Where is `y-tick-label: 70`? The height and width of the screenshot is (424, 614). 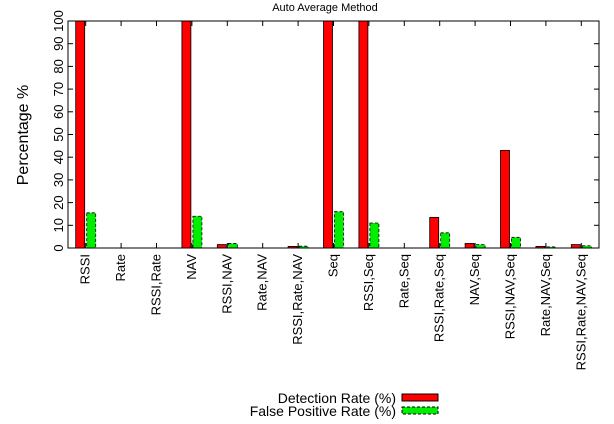
y-tick-label: 70 is located at coordinates (58, 89).